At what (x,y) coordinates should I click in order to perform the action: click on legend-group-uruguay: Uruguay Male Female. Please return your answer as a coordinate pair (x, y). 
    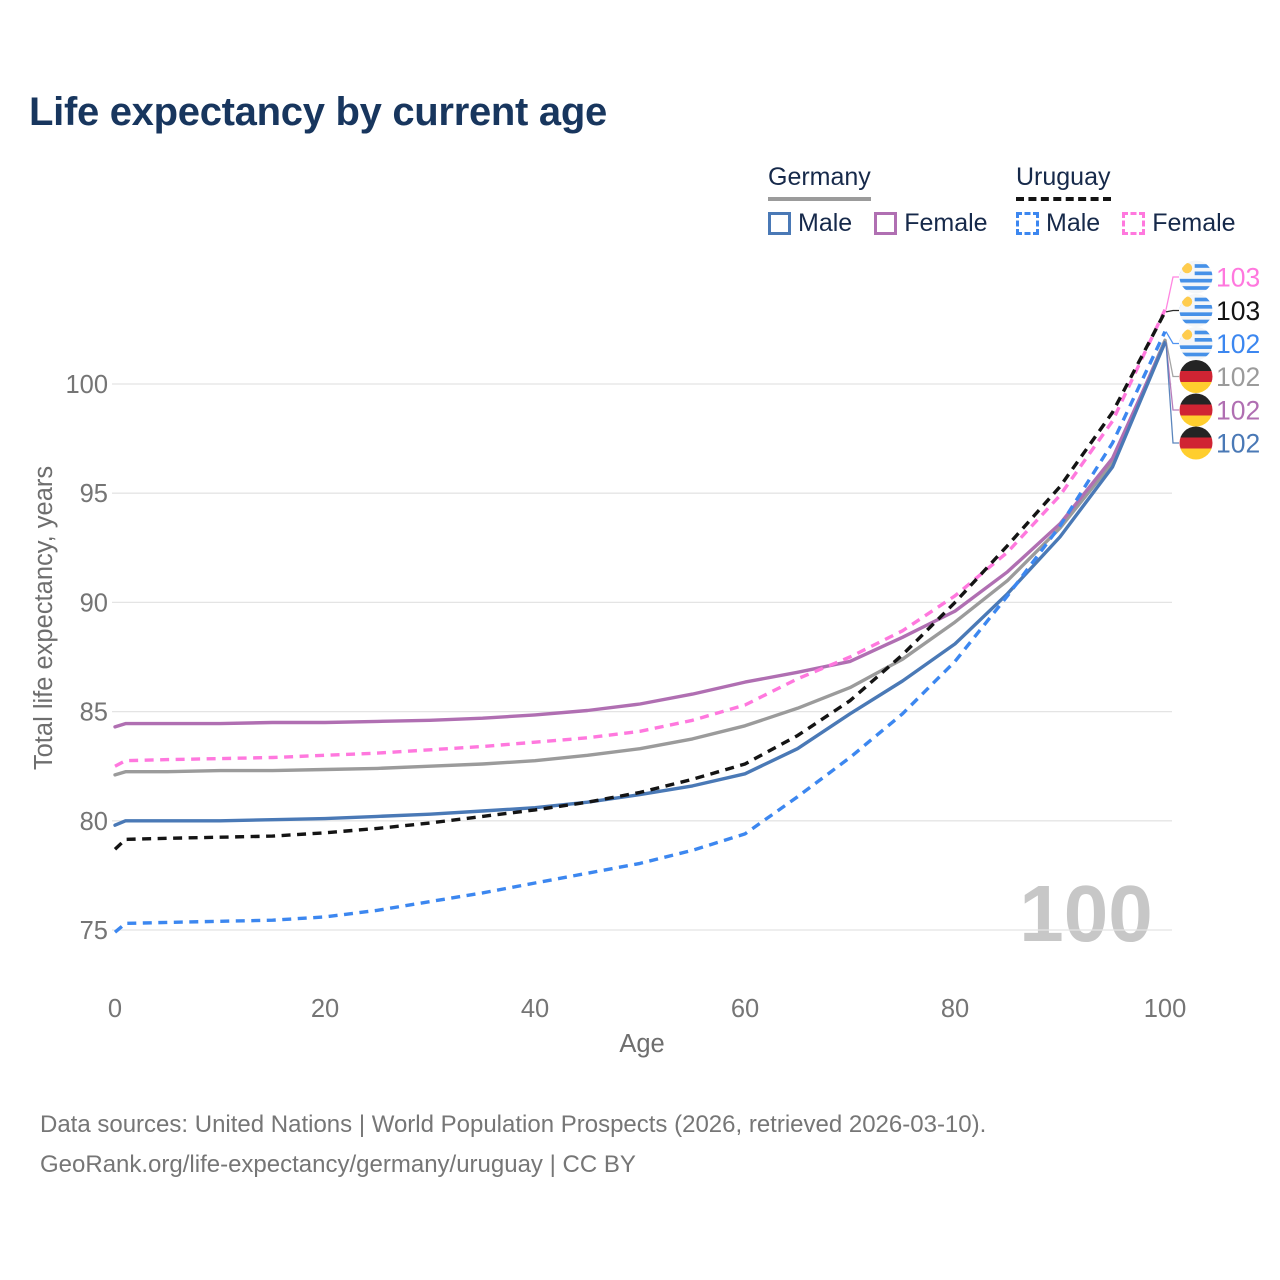
    Looking at the image, I should click on (1137, 200).